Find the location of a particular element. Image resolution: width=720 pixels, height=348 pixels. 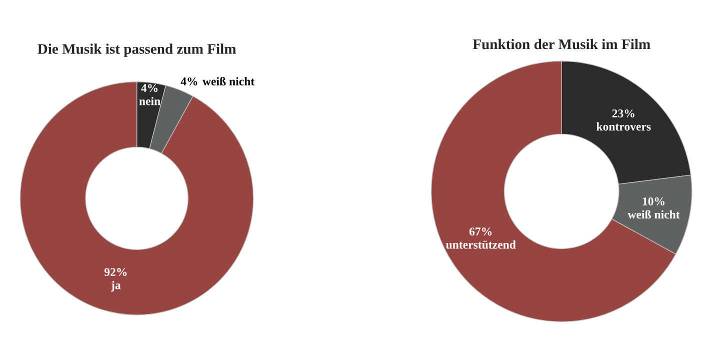

slice-label: nein is located at coordinates (149, 101).